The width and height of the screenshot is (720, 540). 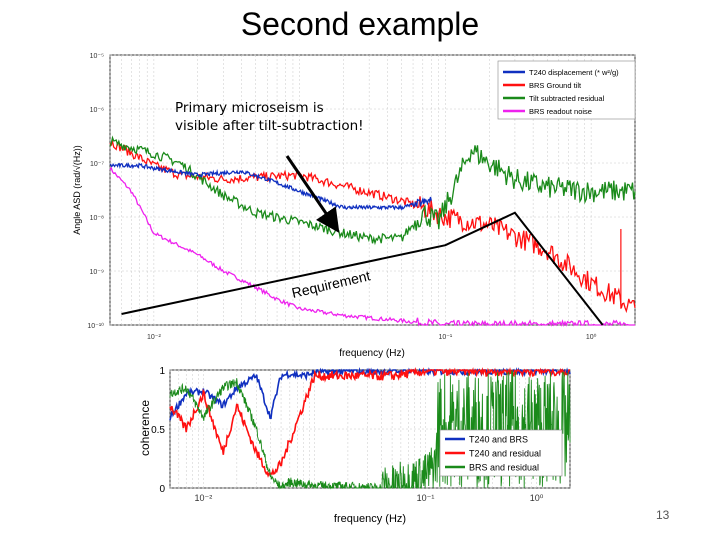 I want to click on coherence-y-tick-label: 0.5, so click(x=158, y=430).